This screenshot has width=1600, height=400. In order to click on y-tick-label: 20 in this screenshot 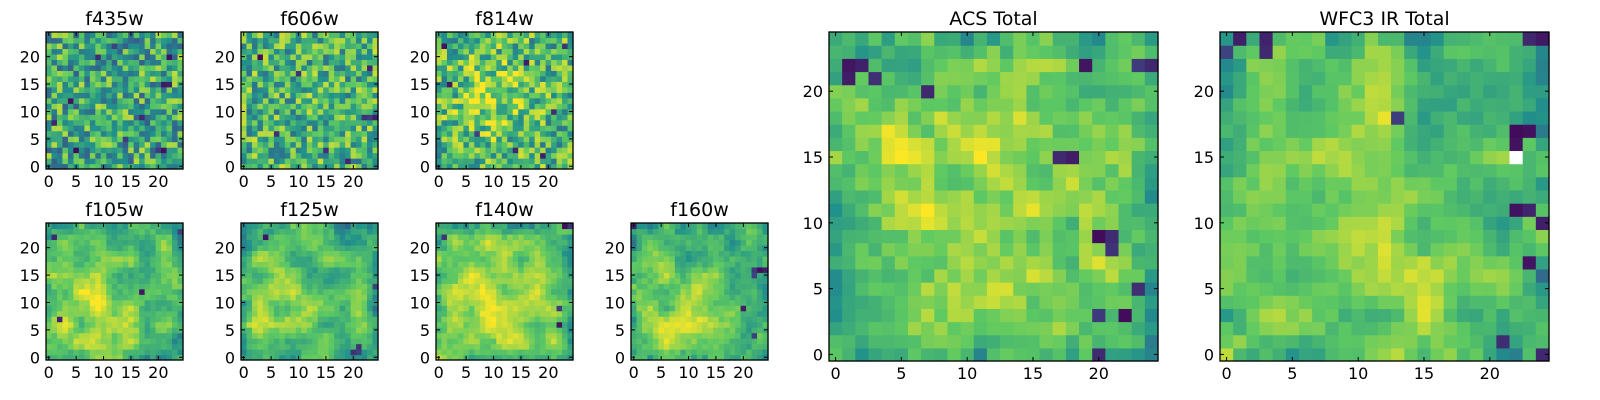, I will do `click(420, 57)`.